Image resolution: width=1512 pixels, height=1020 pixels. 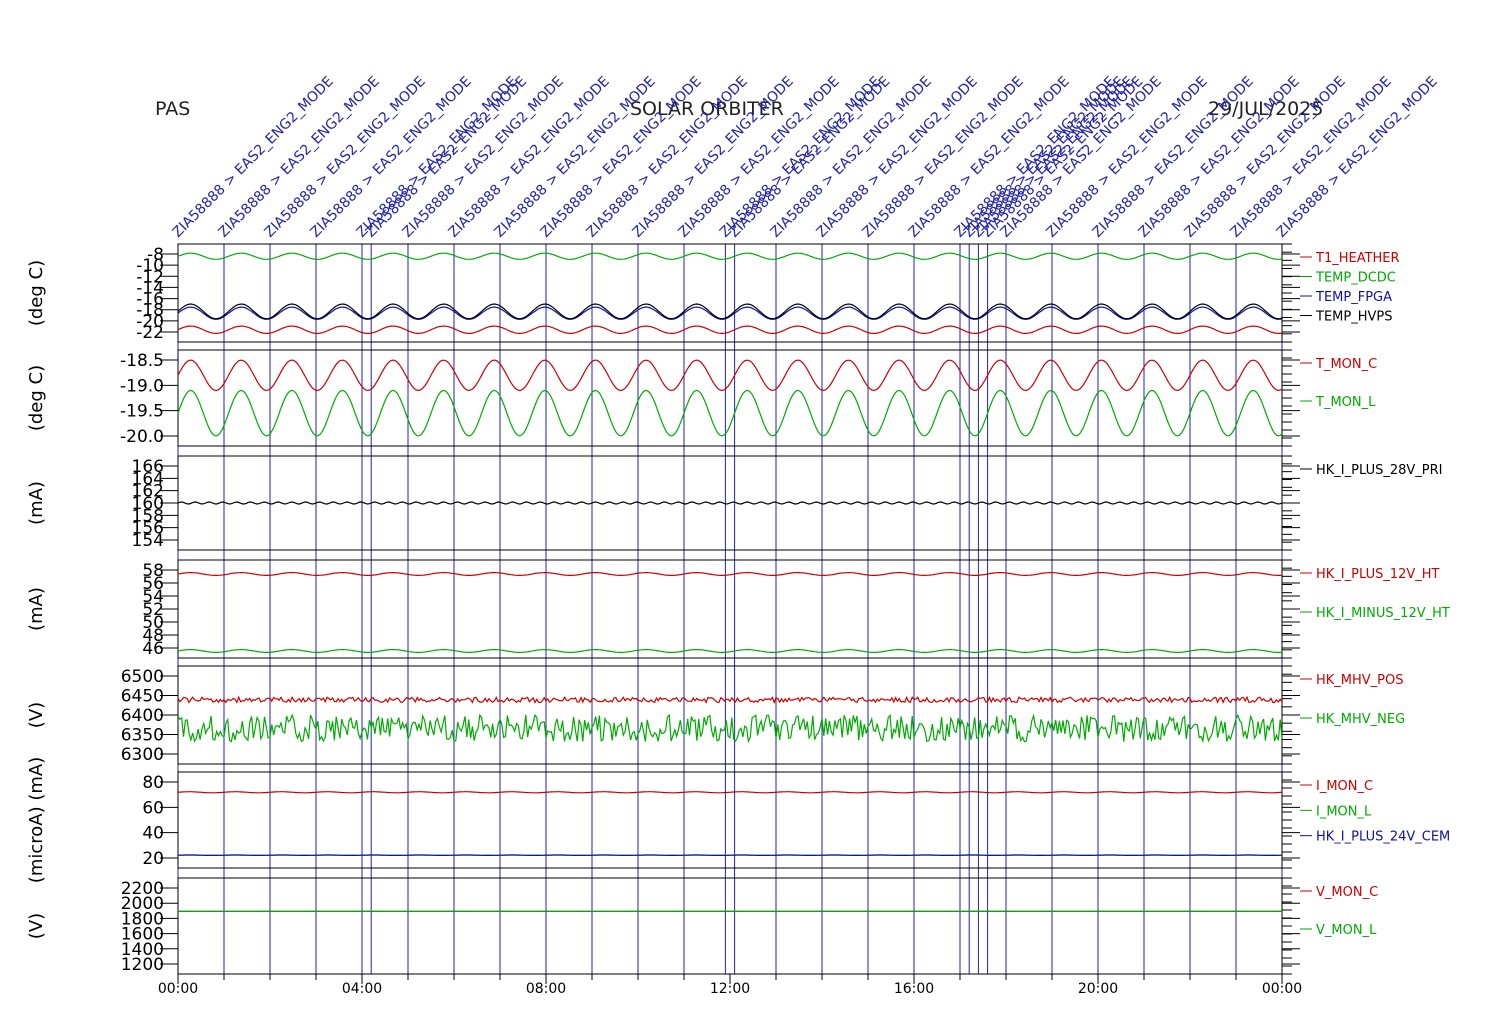 What do you see at coordinates (153, 623) in the screenshot?
I see `y-tick-label: 50` at bounding box center [153, 623].